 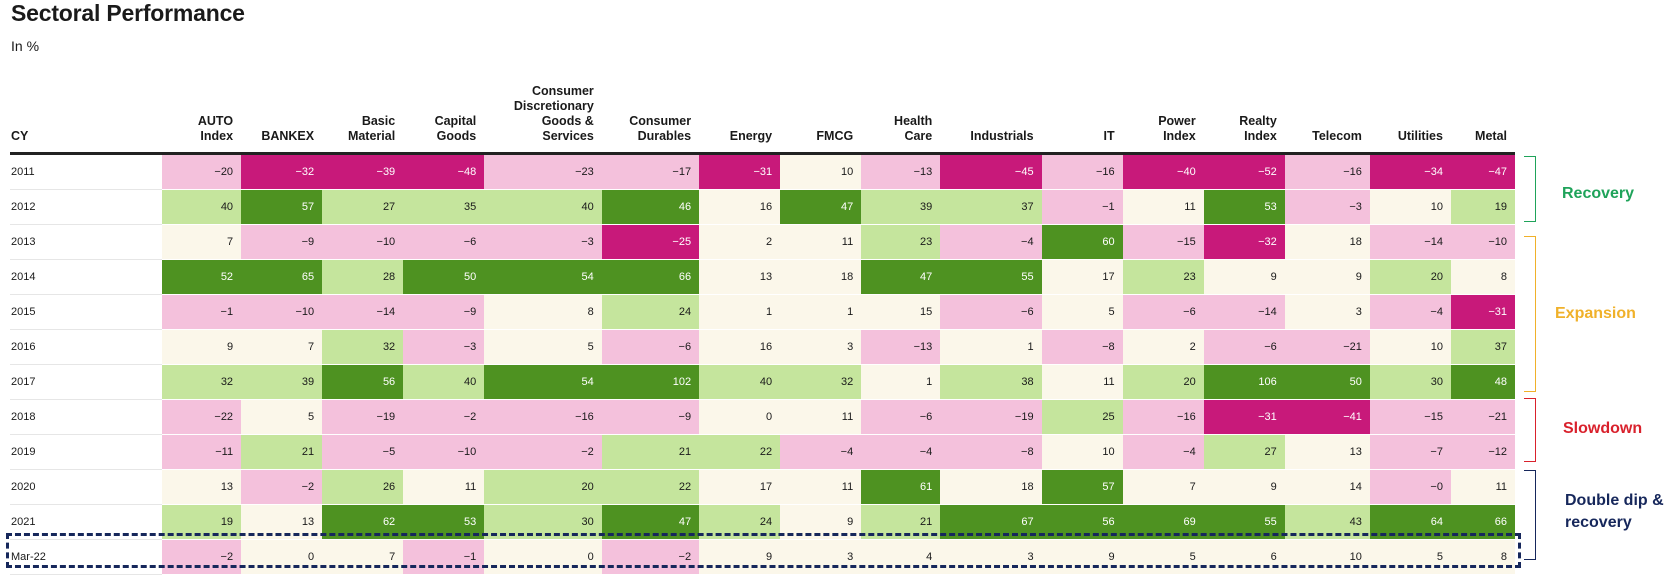 I want to click on row-label: 2016, so click(x=86, y=347).